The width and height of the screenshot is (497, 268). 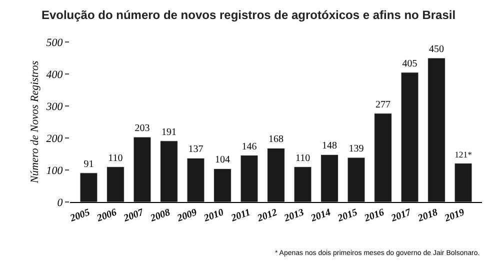 I want to click on y-tick-label: 0, so click(x=60, y=202).